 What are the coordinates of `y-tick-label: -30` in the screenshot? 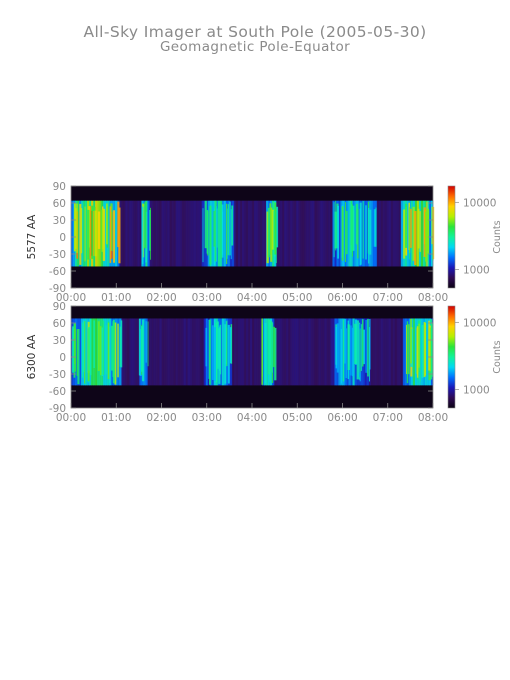 It's located at (57, 255).